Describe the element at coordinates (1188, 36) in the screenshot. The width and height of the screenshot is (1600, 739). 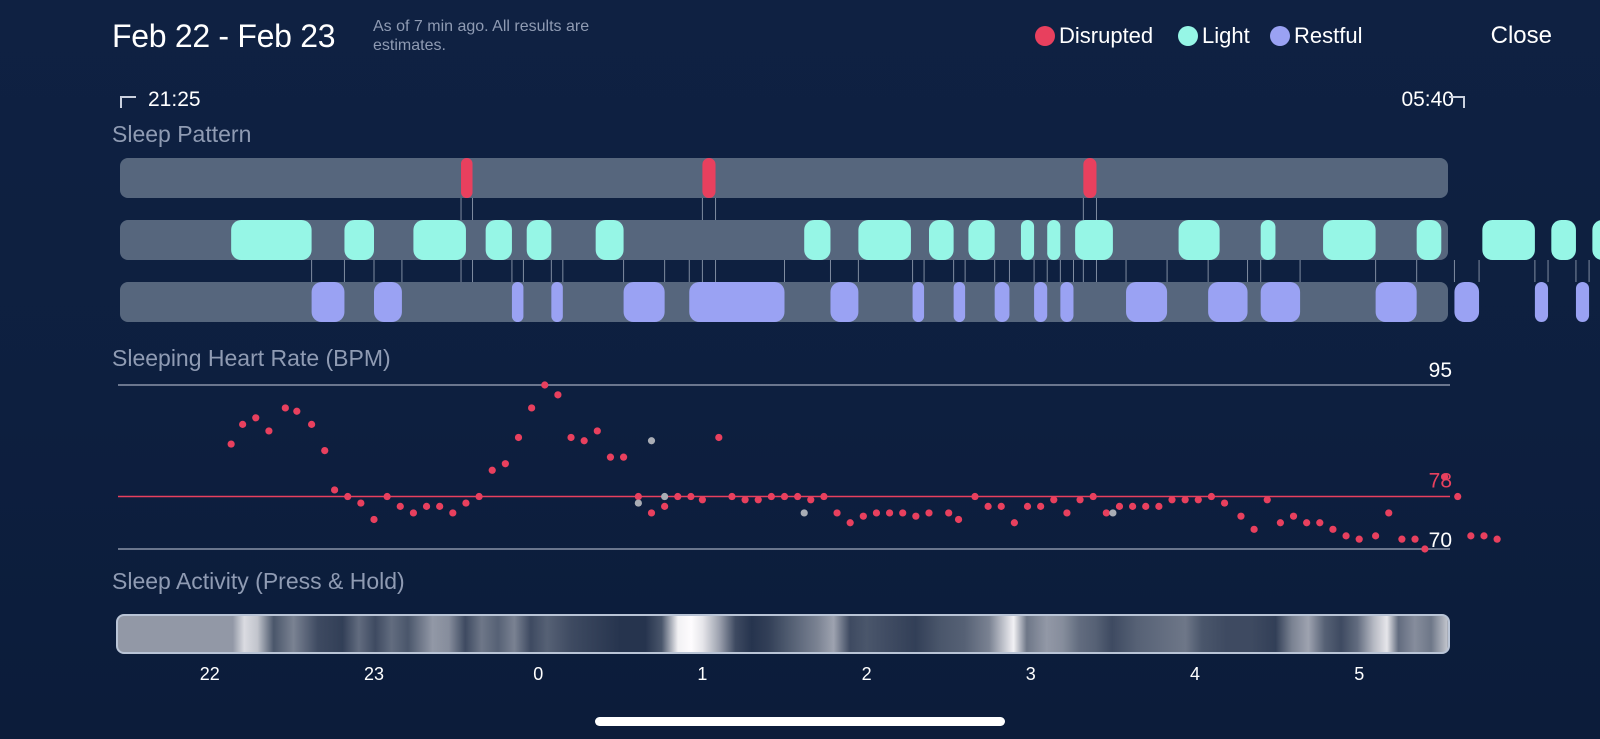
I see `light-dot-icon` at that location.